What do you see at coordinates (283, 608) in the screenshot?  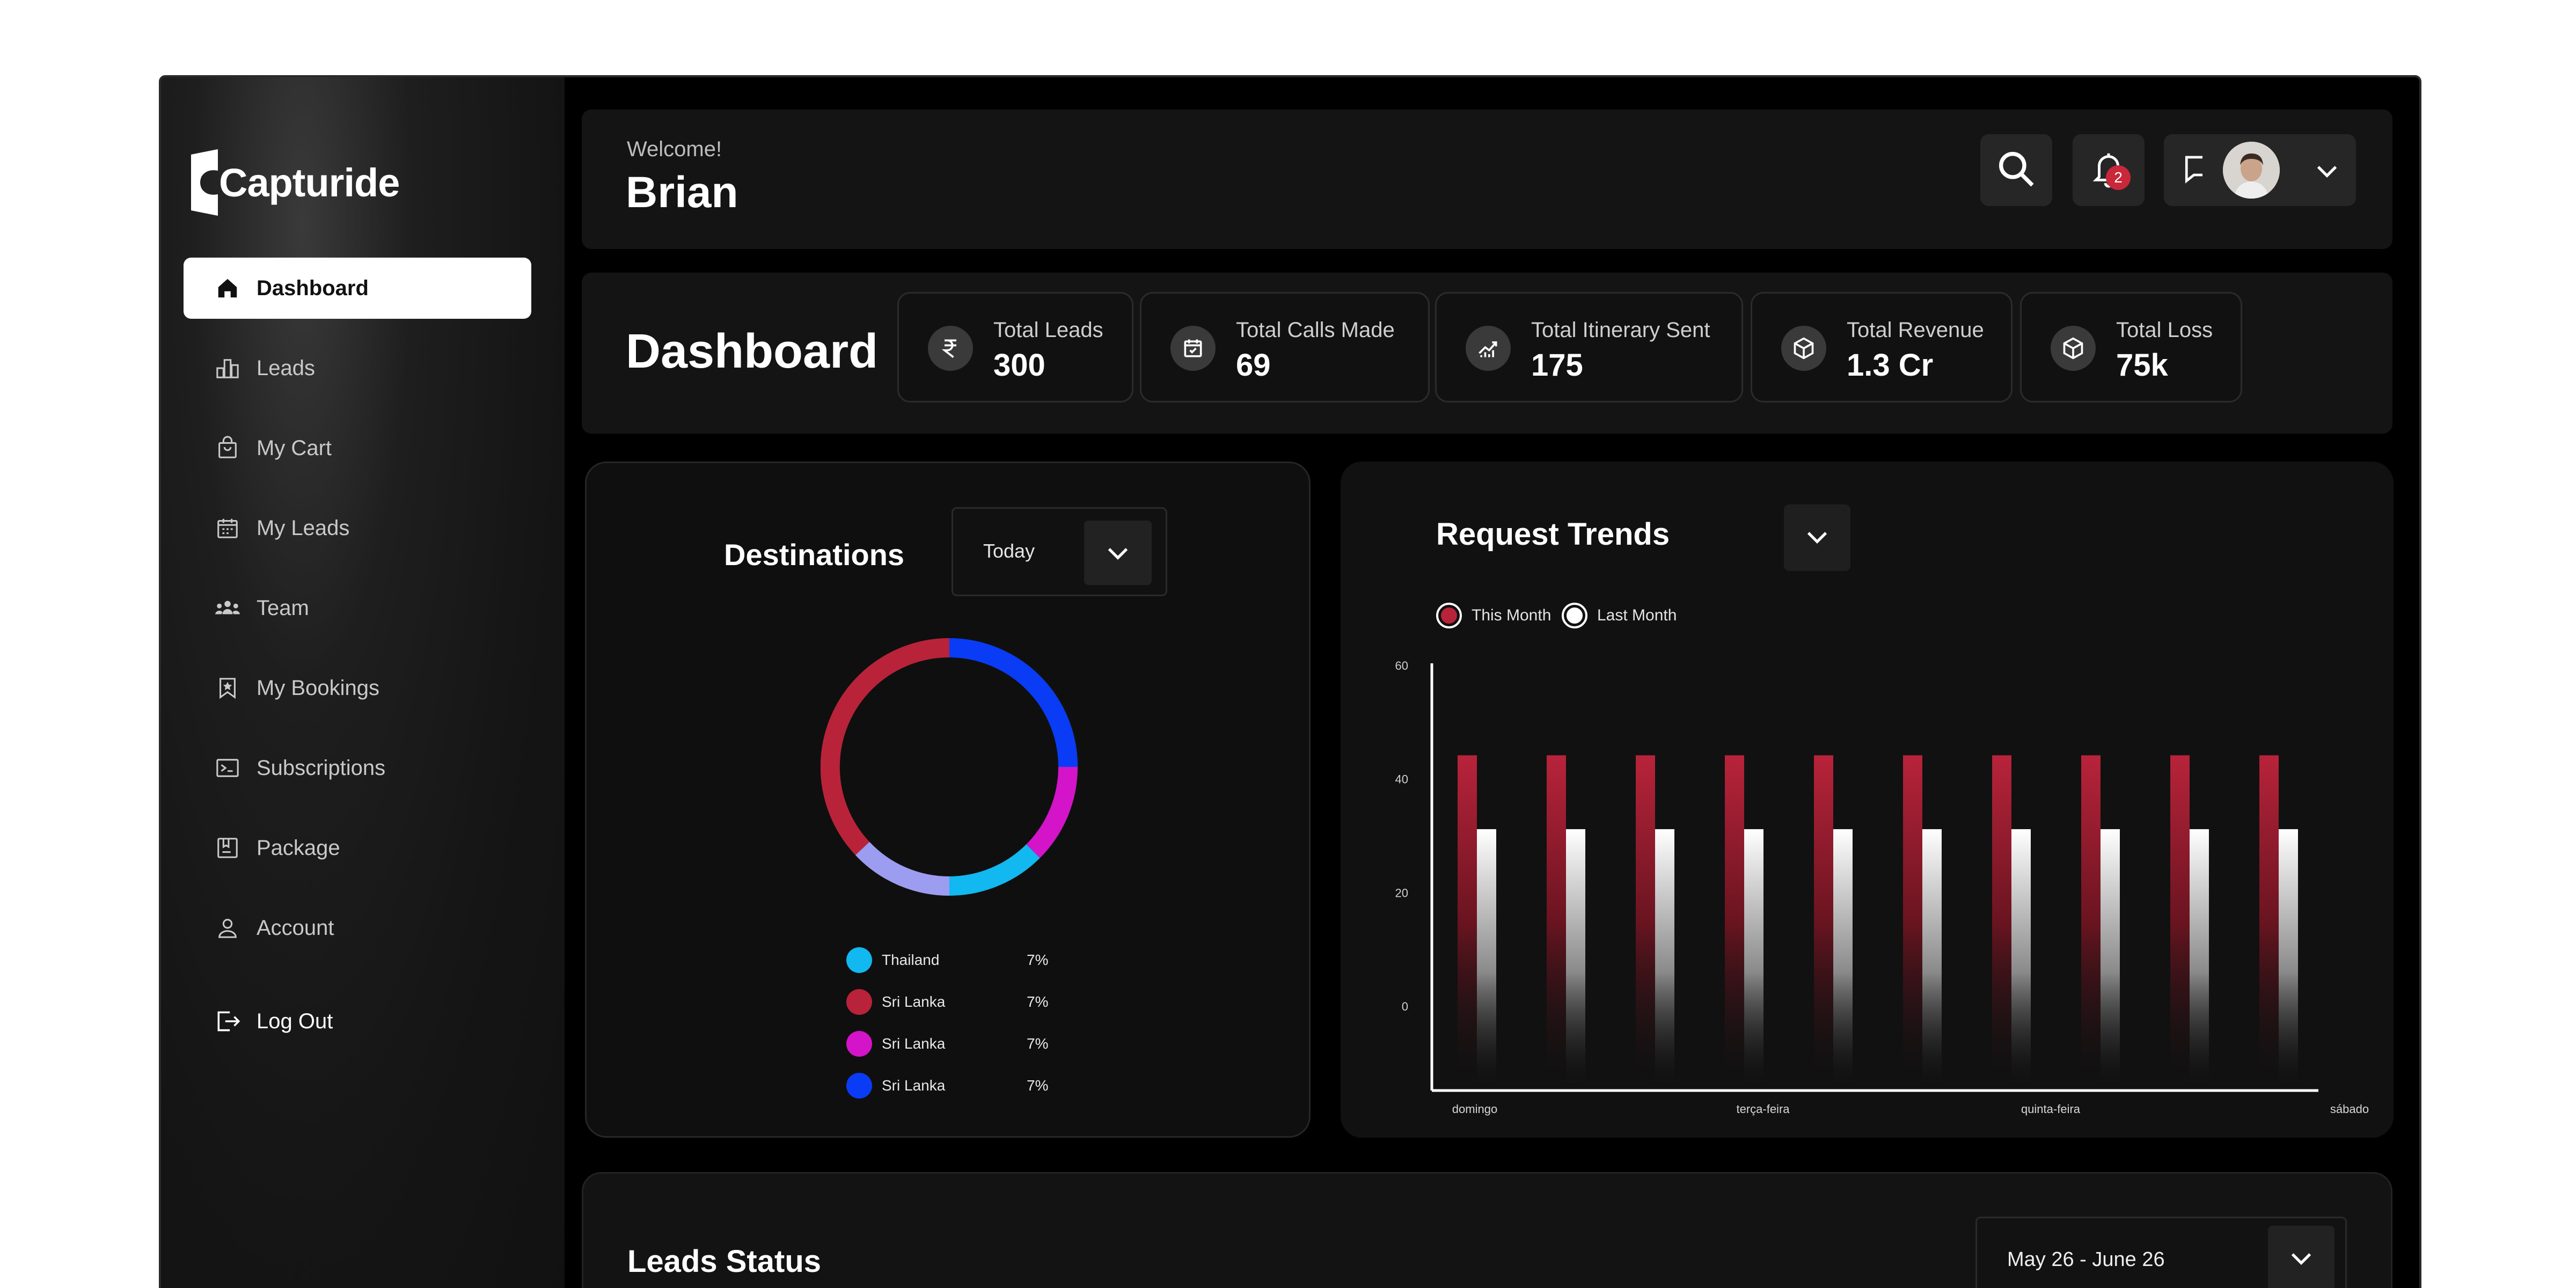 I see `sidebar-item-label: Team` at bounding box center [283, 608].